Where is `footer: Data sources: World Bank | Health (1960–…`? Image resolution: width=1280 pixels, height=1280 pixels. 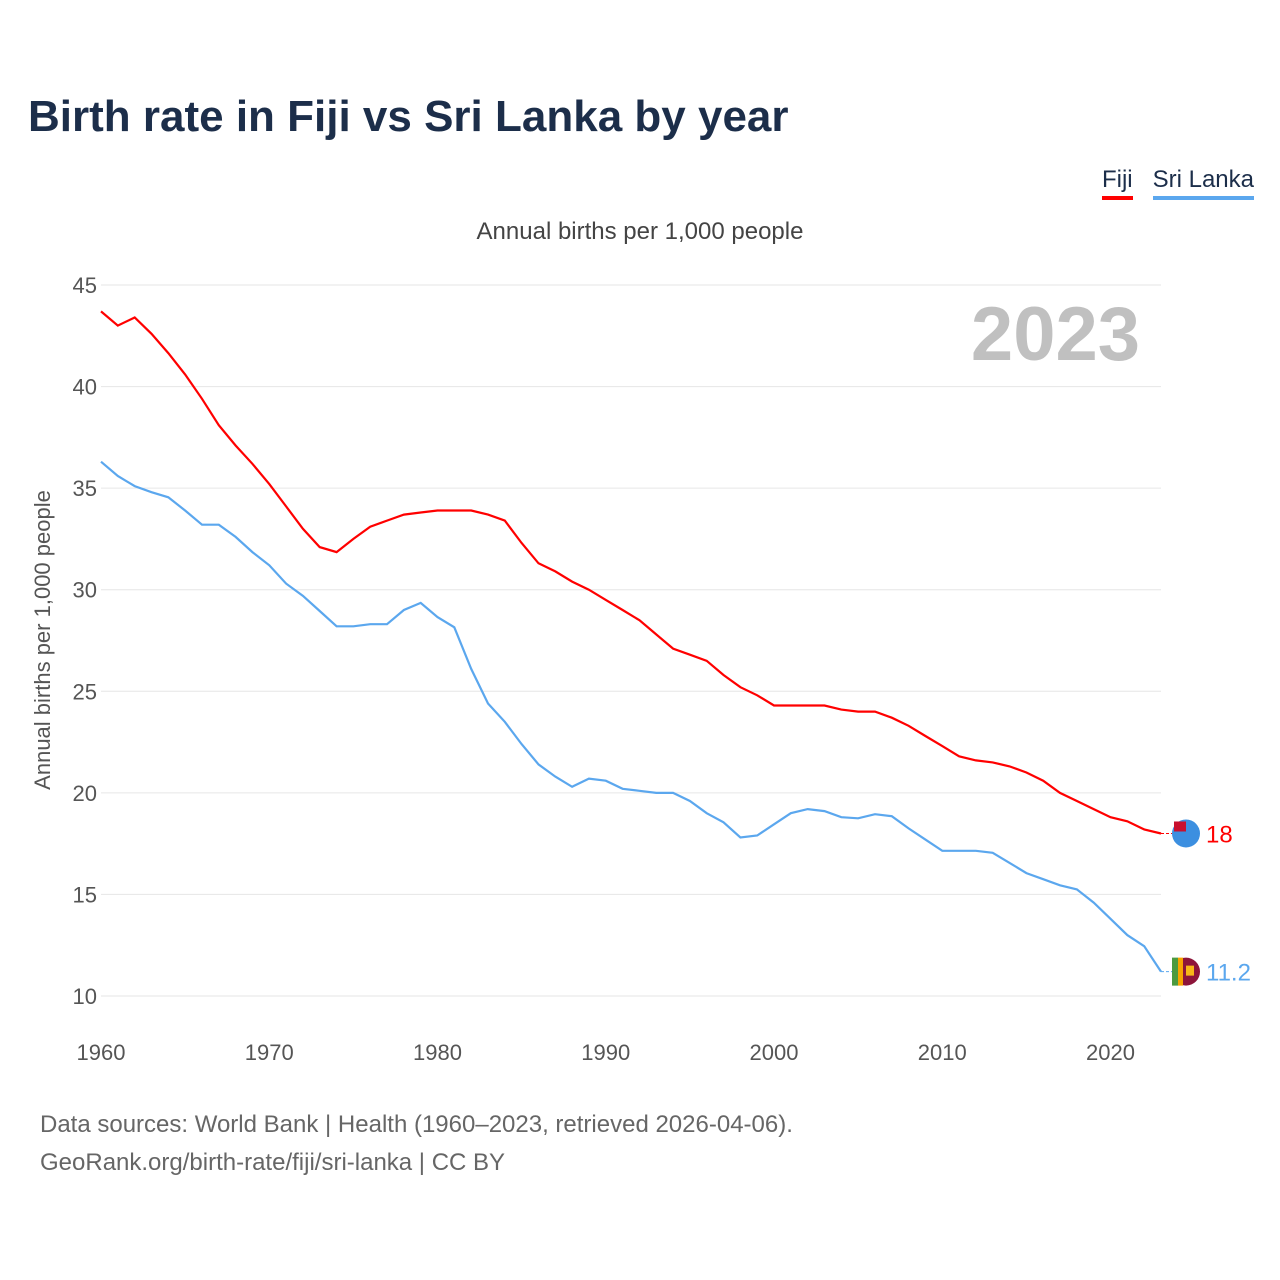 footer: Data sources: World Bank | Health (1960–… is located at coordinates (416, 1144).